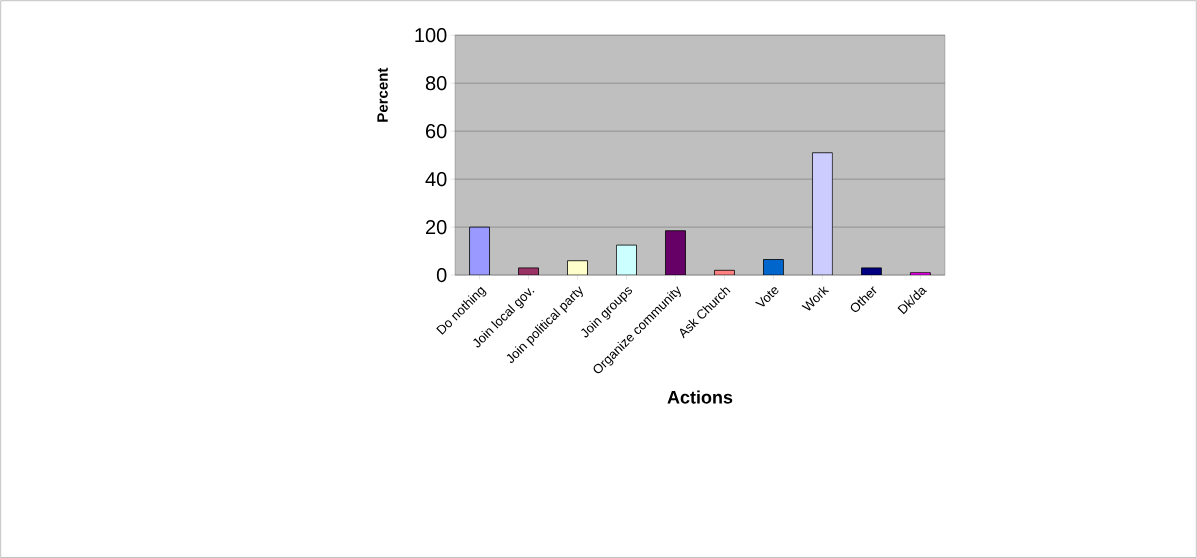 The image size is (1197, 558). Describe the element at coordinates (767, 297) in the screenshot. I see `x-tick-label: Vote` at that location.